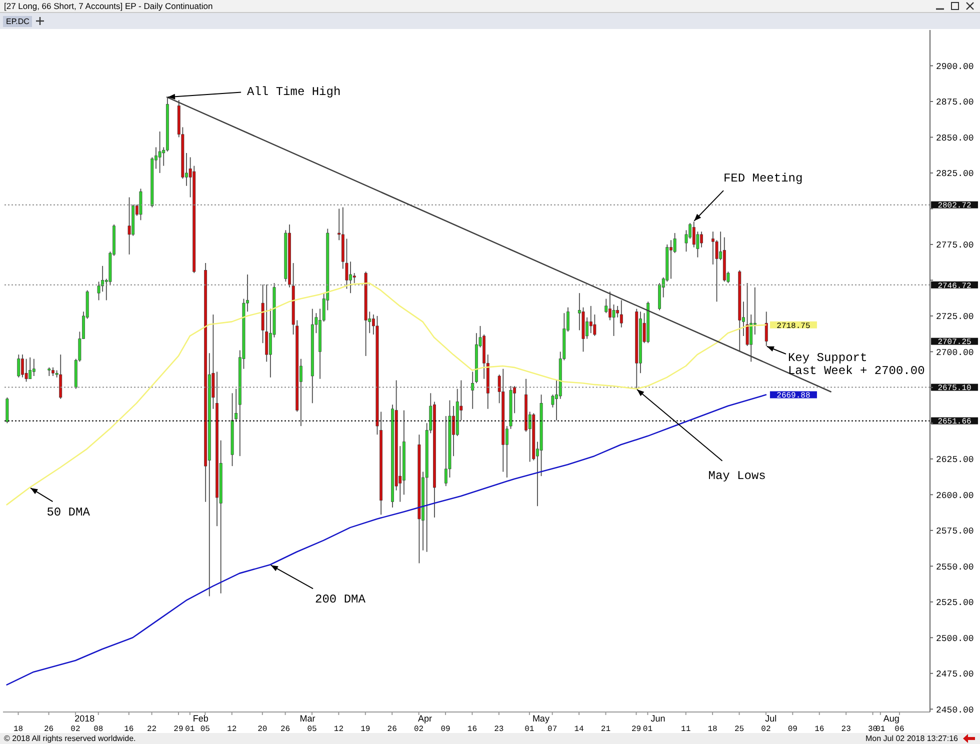  Describe the element at coordinates (70, 738) in the screenshot. I see `text: © 2018 All rights reserved worldwide.` at that location.